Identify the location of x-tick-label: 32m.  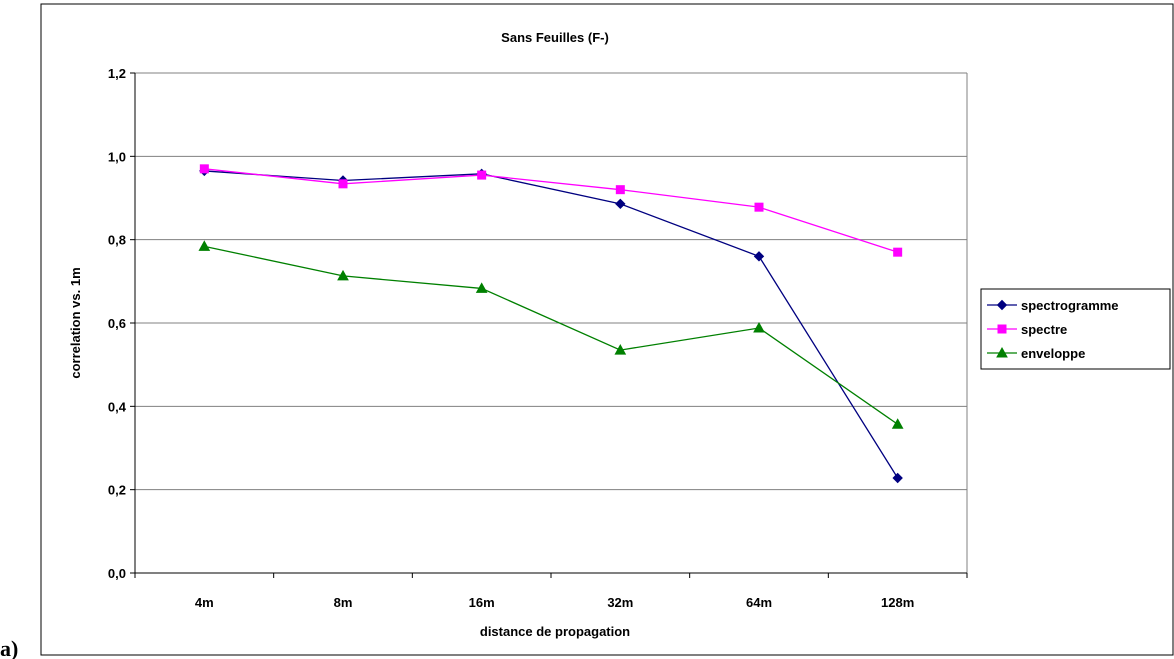
(620, 602).